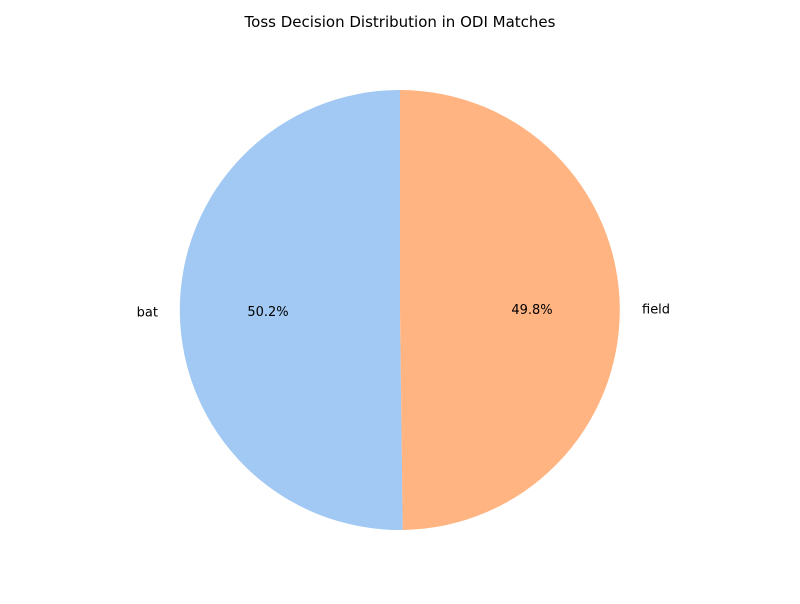 This screenshot has height=604, width=800. Describe the element at coordinates (147, 313) in the screenshot. I see `slice-label-bat: bat` at that location.